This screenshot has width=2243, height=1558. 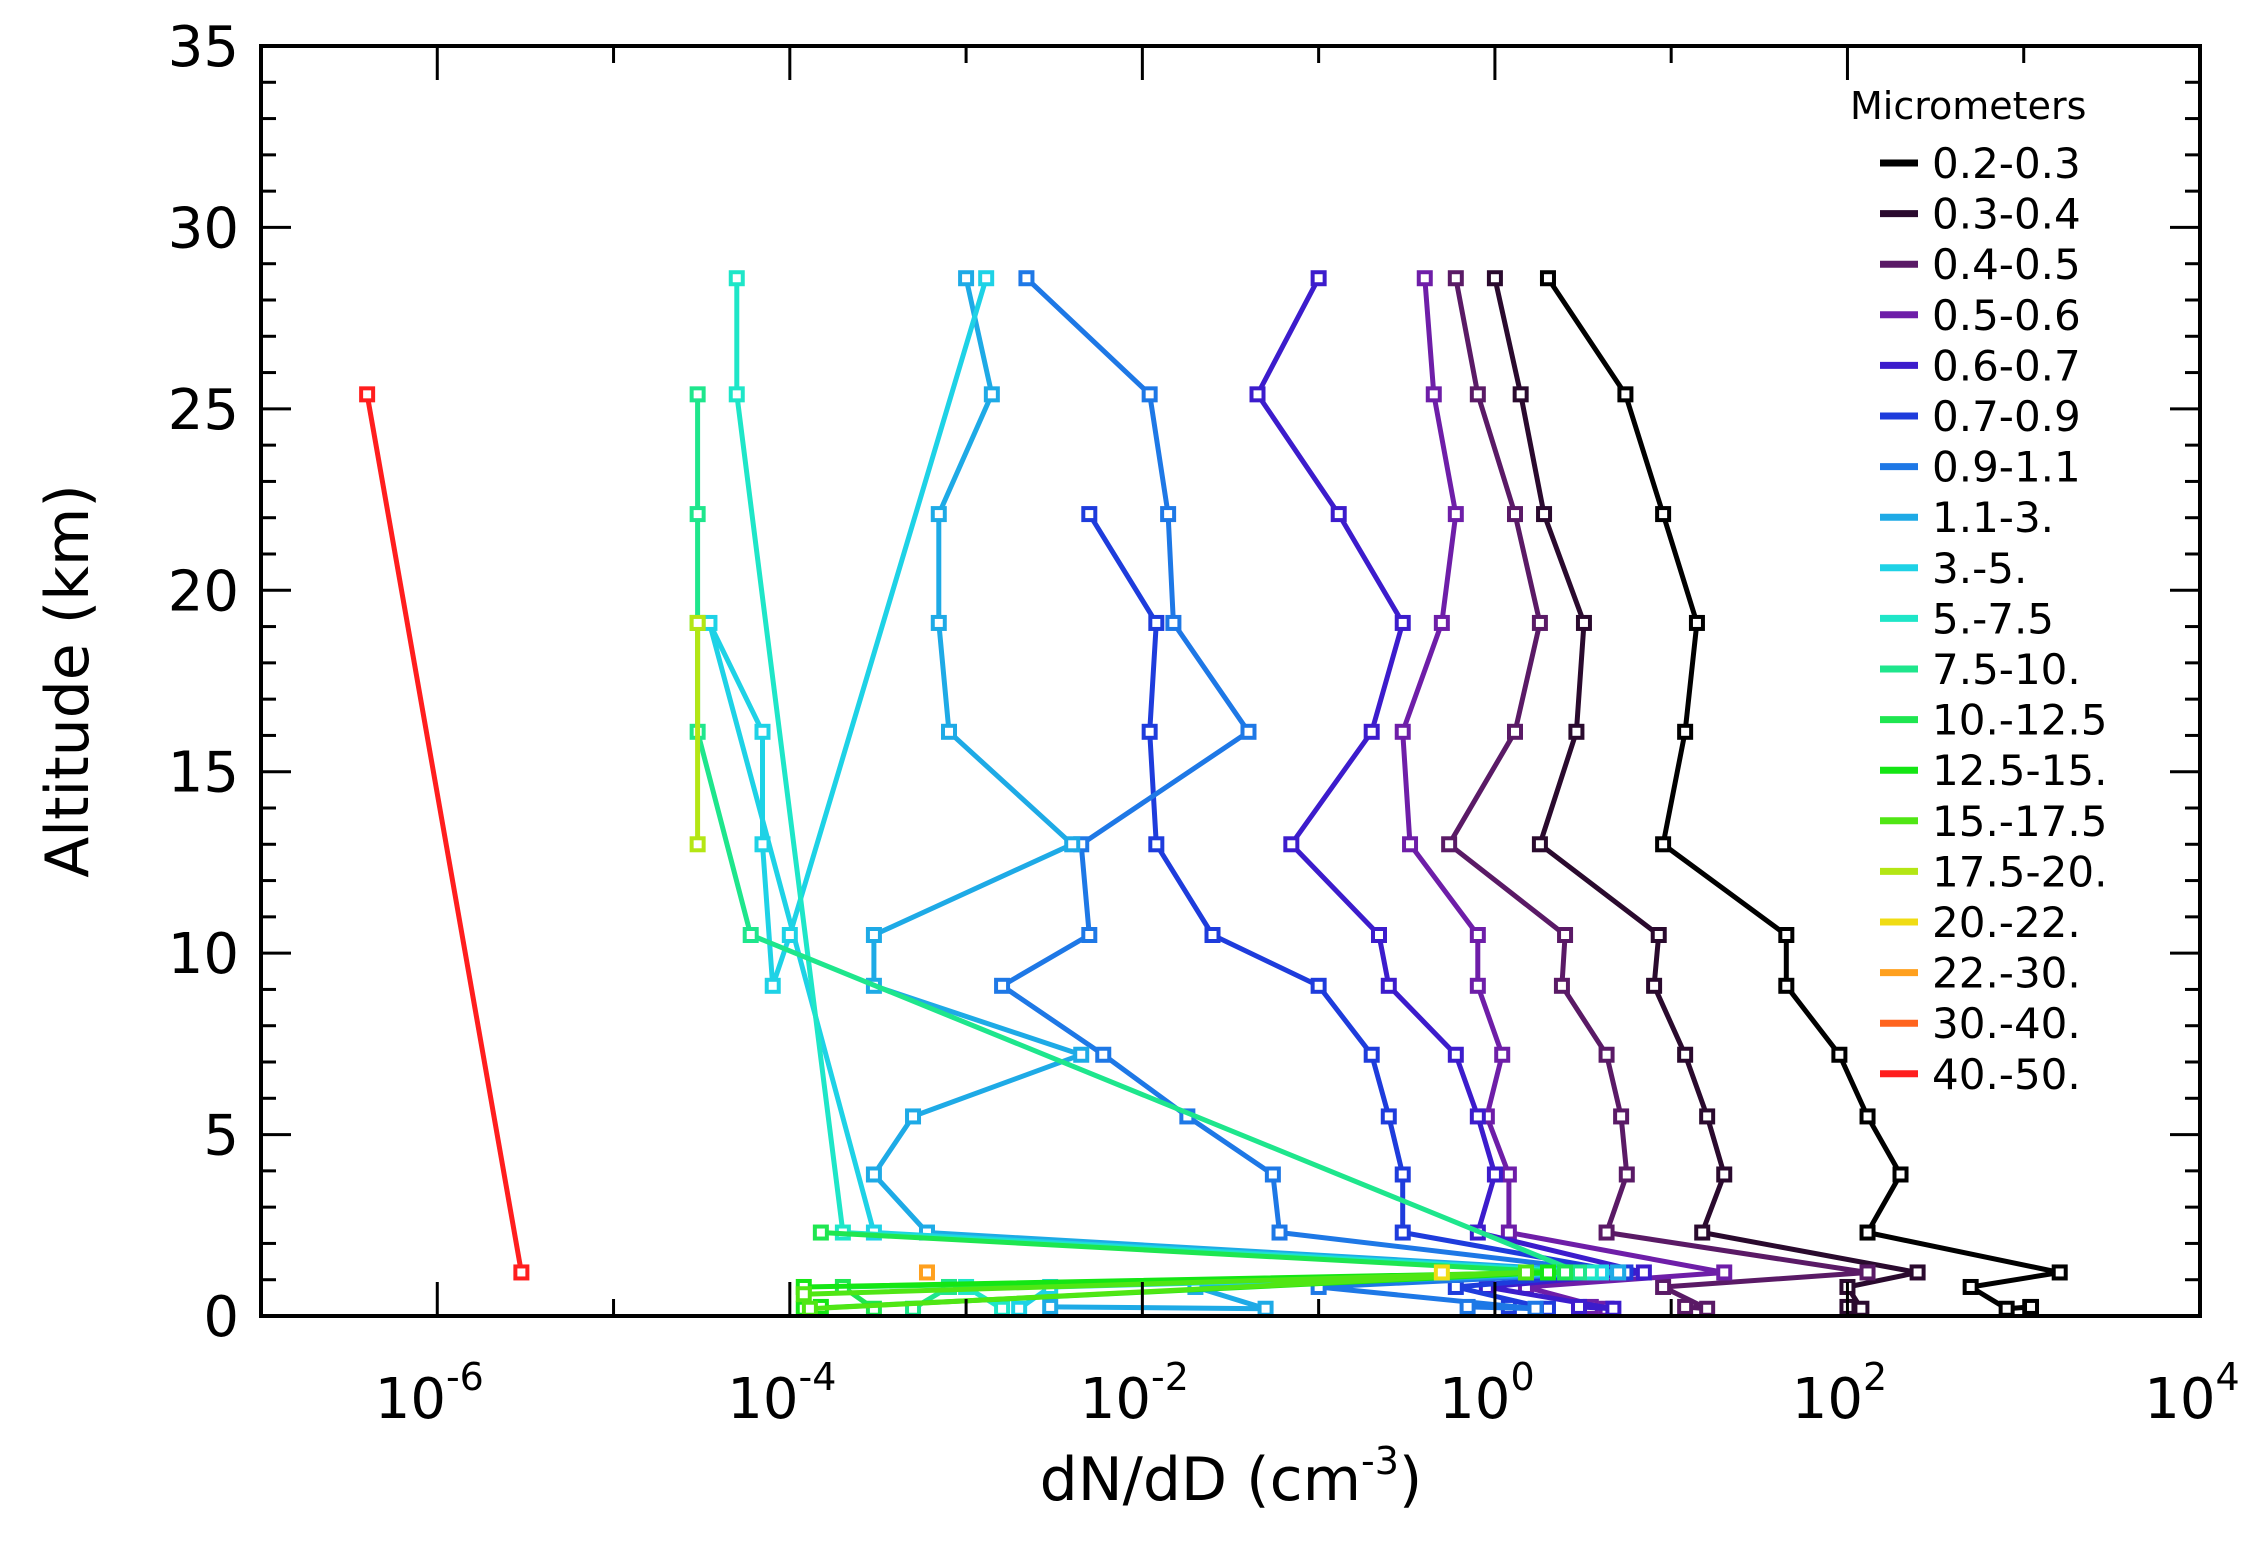 What do you see at coordinates (2006, 214) in the screenshot?
I see `legend-label: 0.3-0.4` at bounding box center [2006, 214].